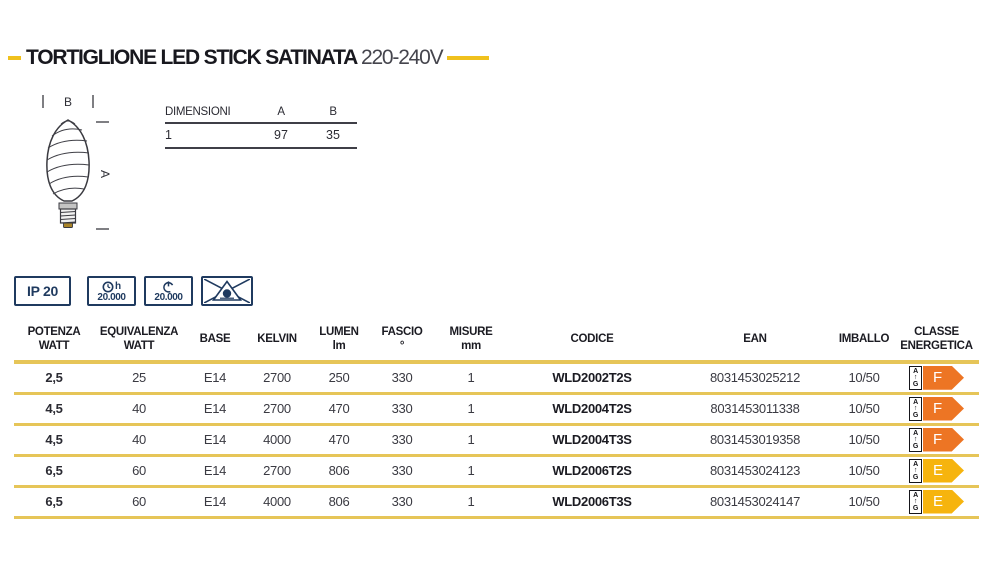 Image resolution: width=993 pixels, height=570 pixels. Describe the element at coordinates (68, 102) in the screenshot. I see `width-dimension-label: B` at that location.